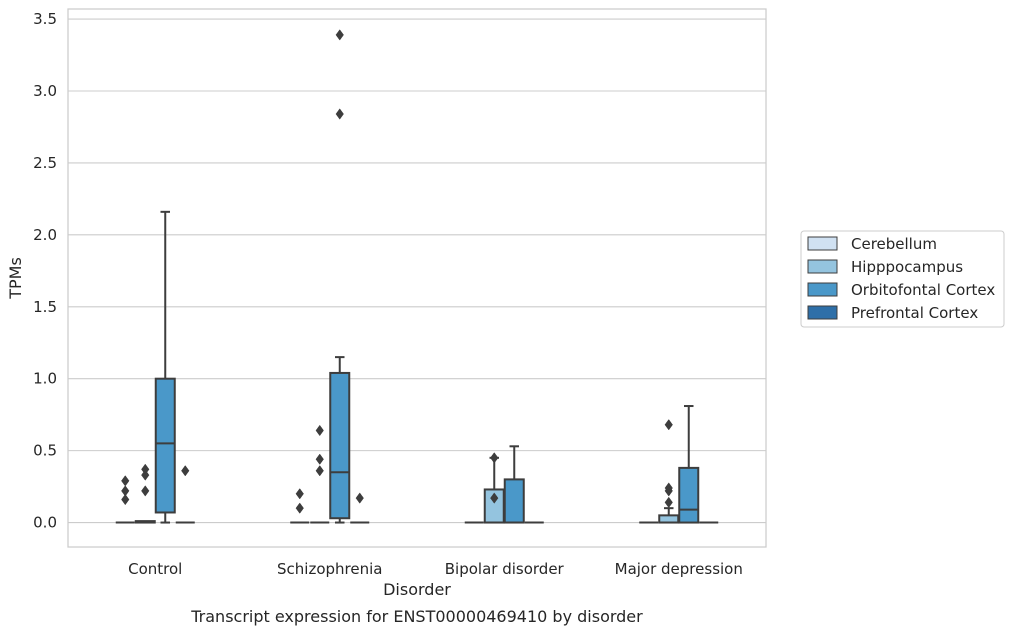  What do you see at coordinates (679, 569) in the screenshot?
I see `x-tick-label: Major depression` at bounding box center [679, 569].